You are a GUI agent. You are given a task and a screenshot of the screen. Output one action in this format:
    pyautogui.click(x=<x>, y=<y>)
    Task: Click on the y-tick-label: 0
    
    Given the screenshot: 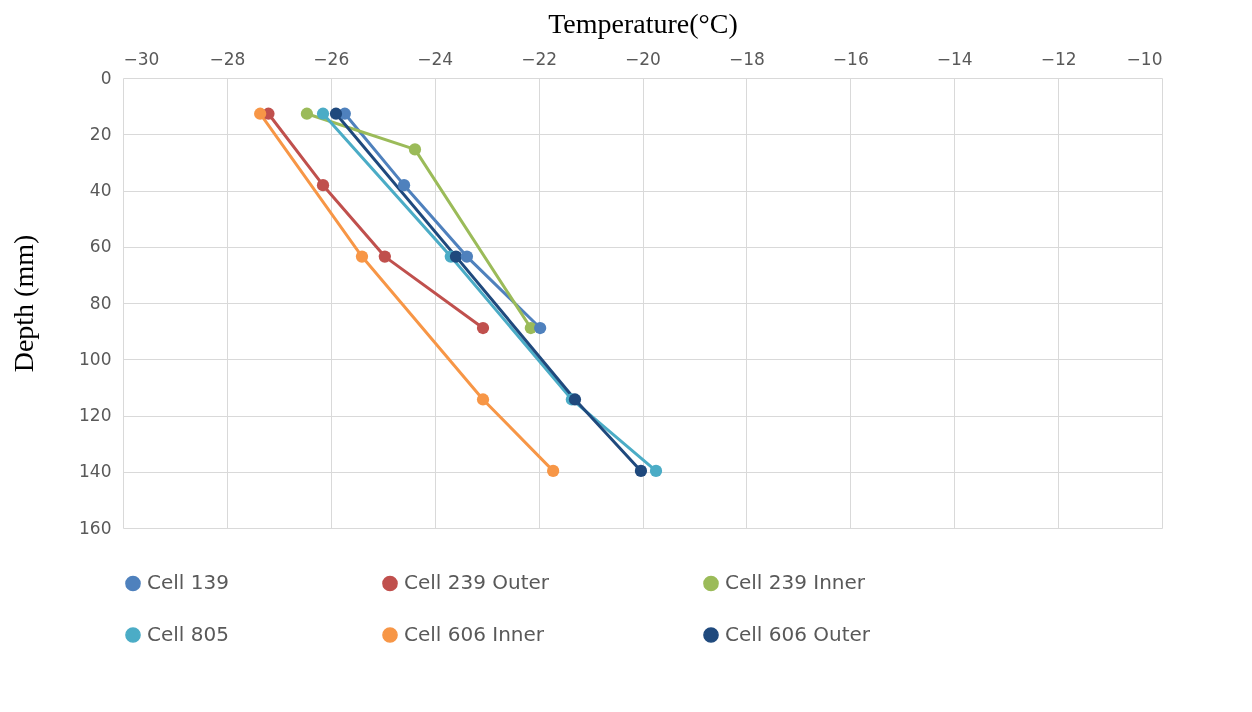 What is the action you would take?
    pyautogui.click(x=106, y=77)
    